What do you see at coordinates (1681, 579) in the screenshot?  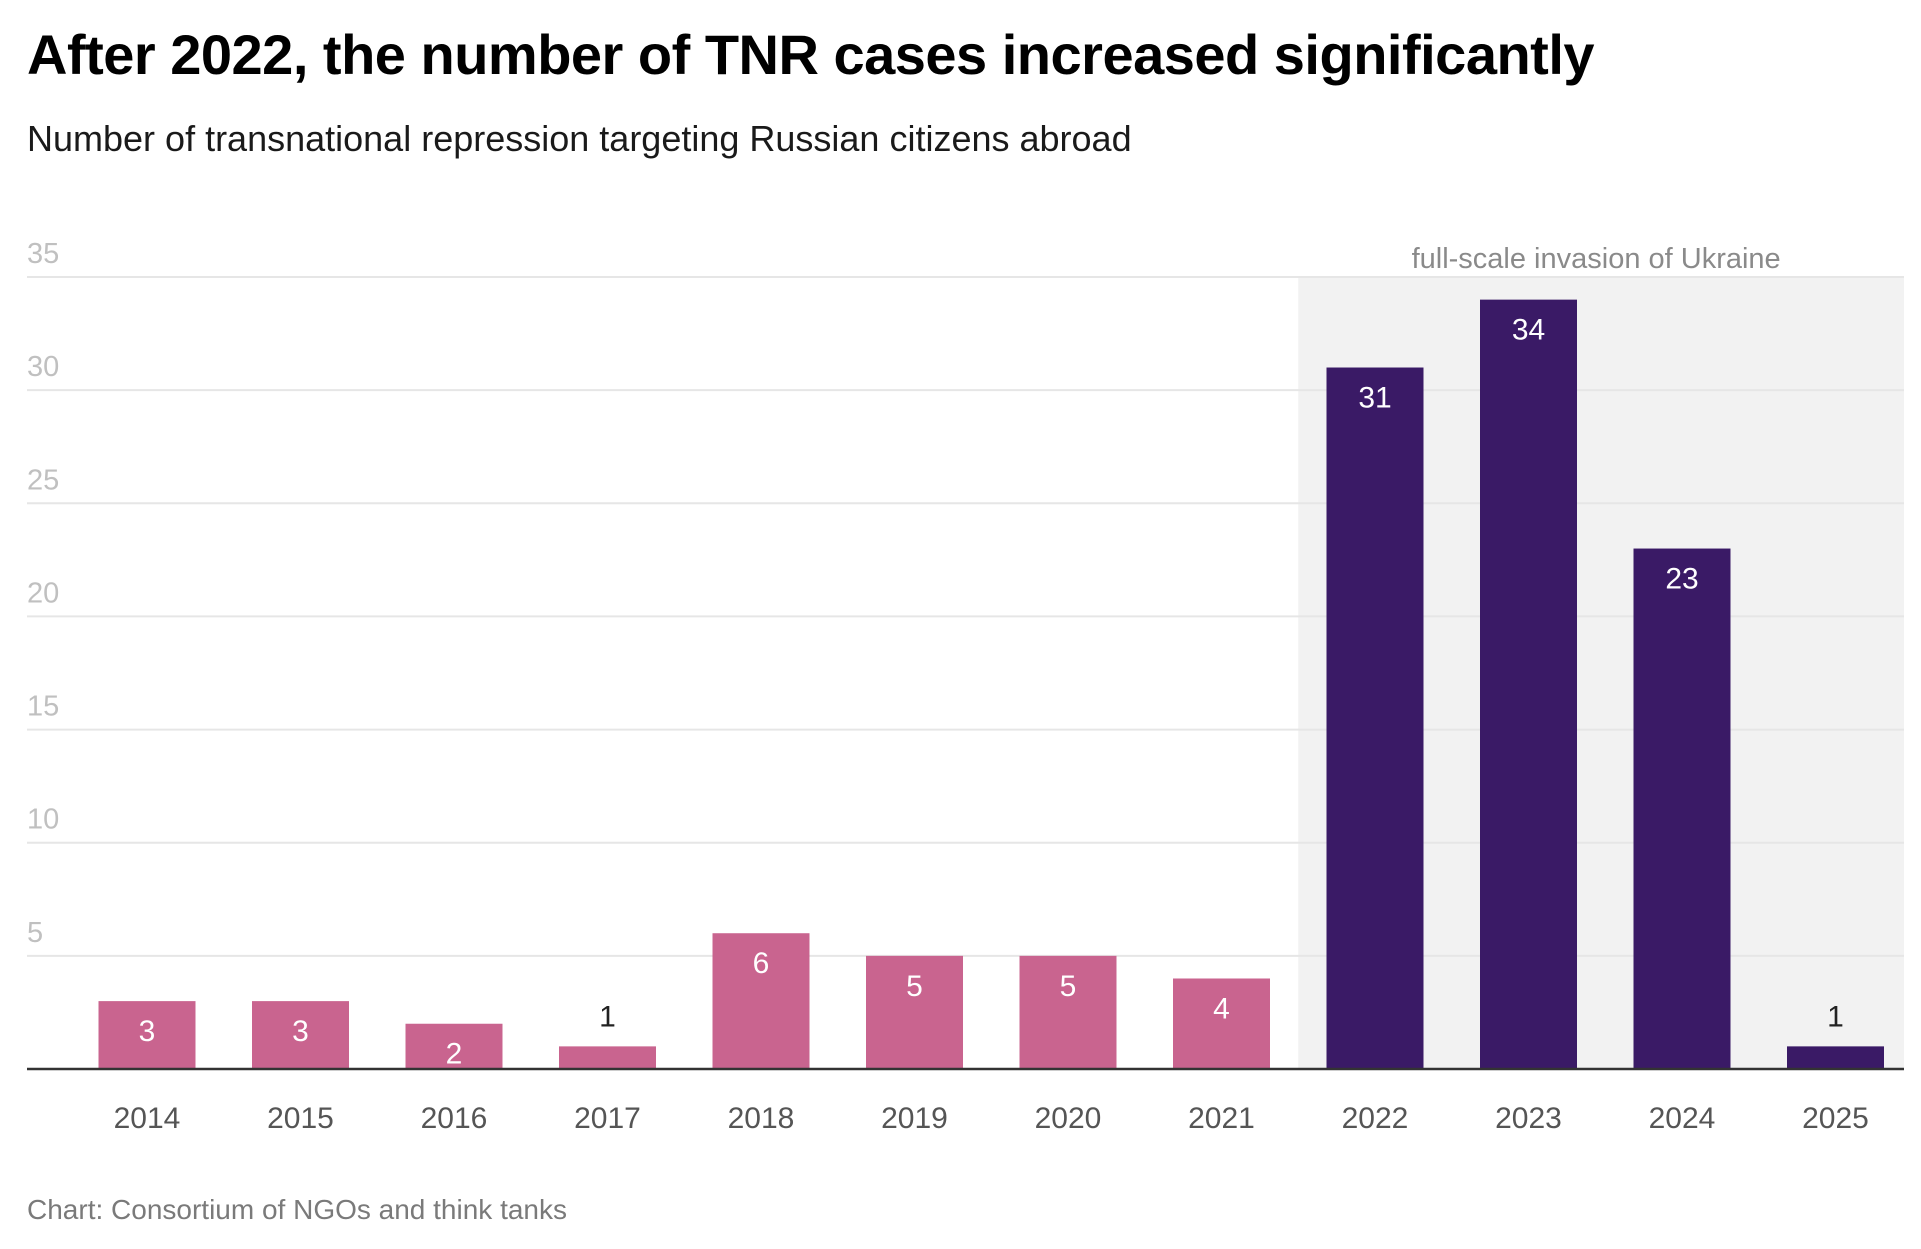 I see `data-label: 23` at bounding box center [1681, 579].